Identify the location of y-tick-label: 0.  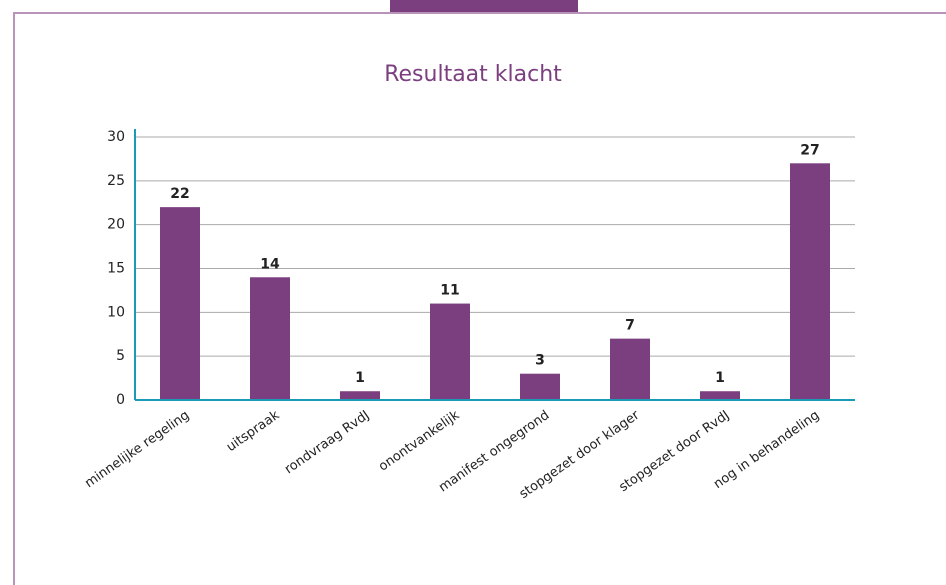
(120, 400).